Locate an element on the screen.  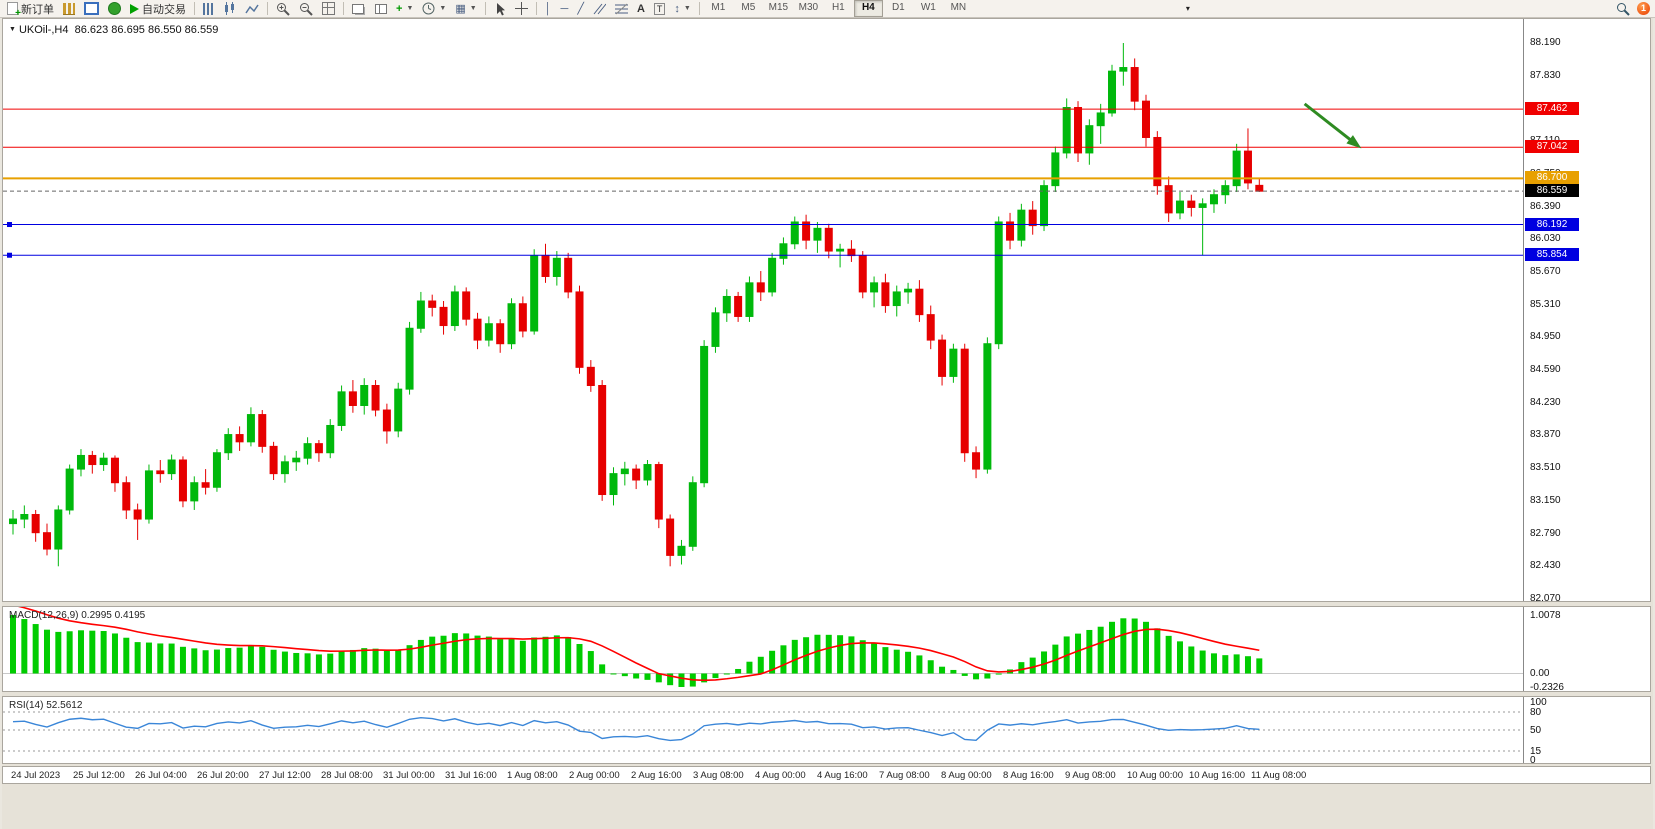
axis-tick: 84.590 is located at coordinates (1545, 370).